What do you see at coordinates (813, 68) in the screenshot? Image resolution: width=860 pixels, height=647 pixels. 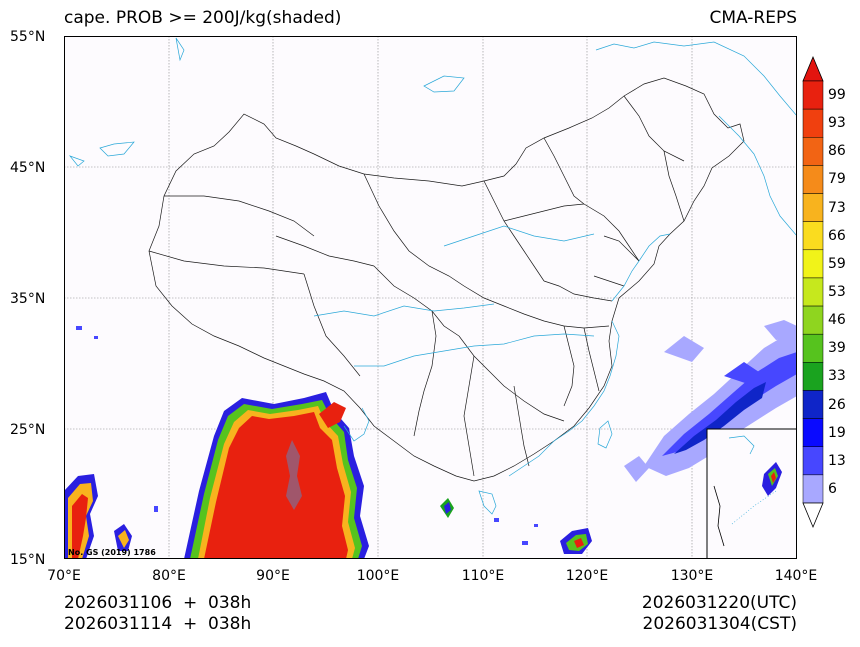 I see `colorbar-over-triangle` at bounding box center [813, 68].